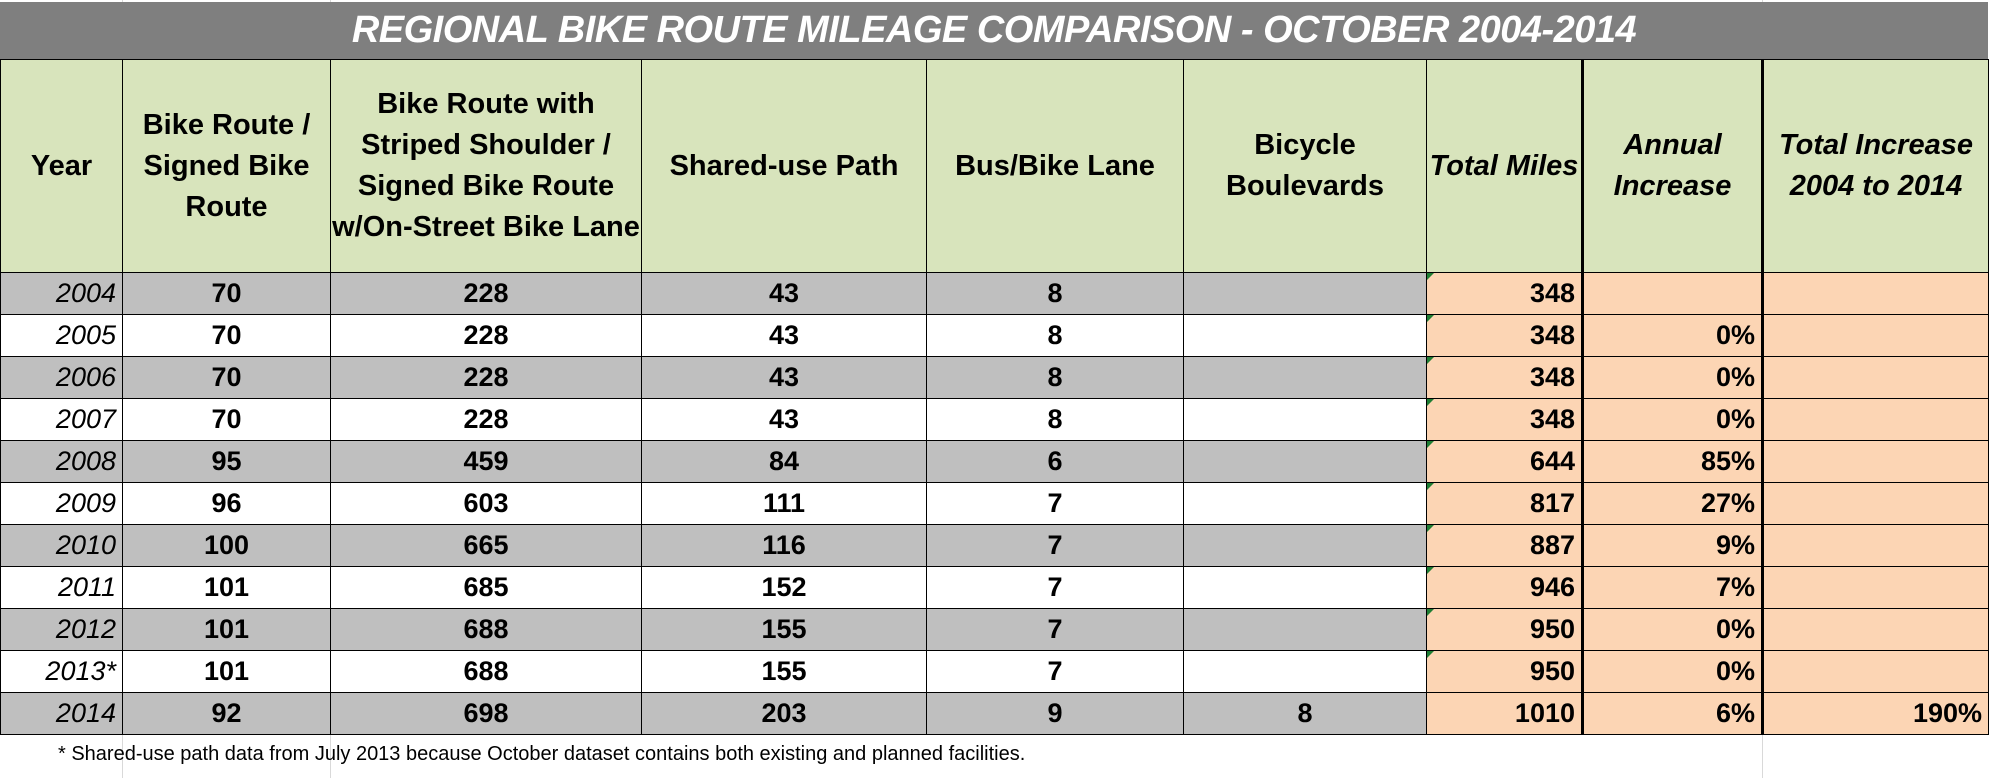  What do you see at coordinates (1875, 713) in the screenshot?
I see `cell-total-increase: 190%` at bounding box center [1875, 713].